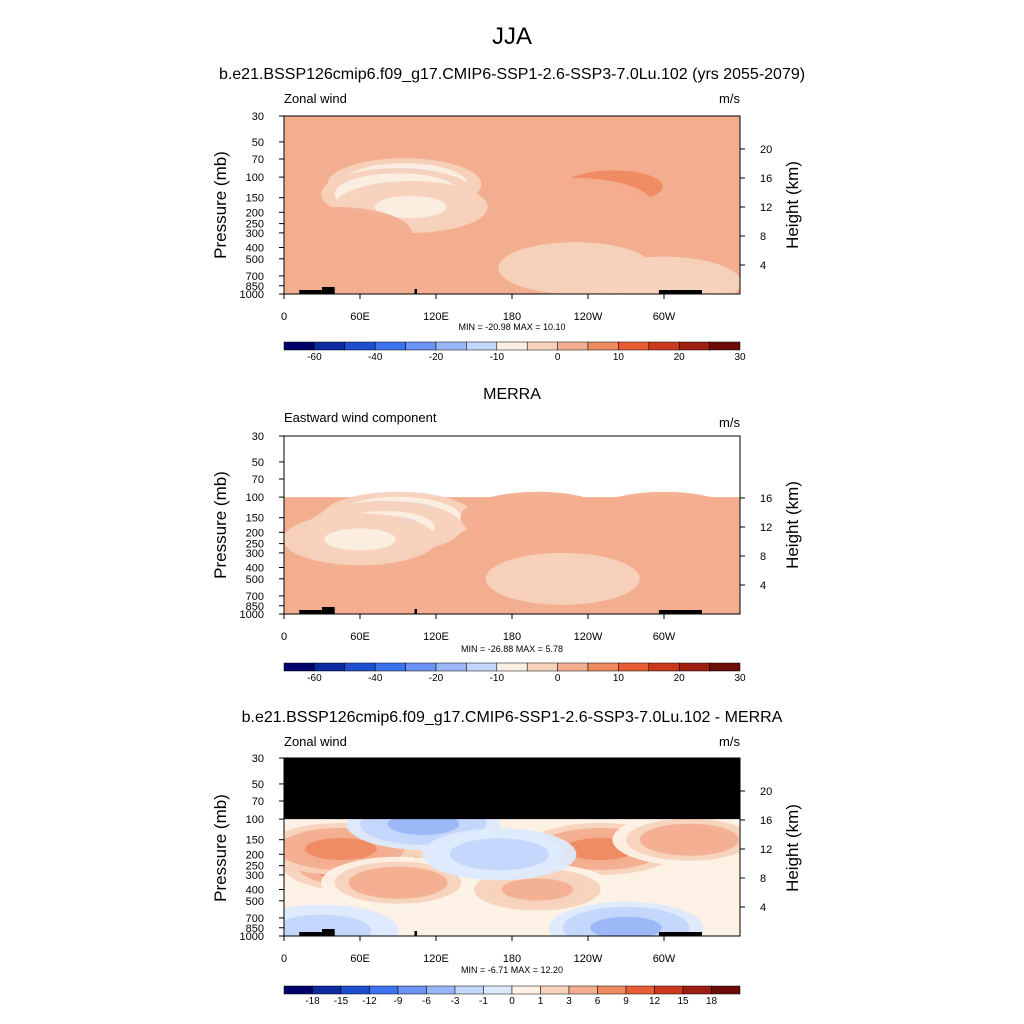 The height and width of the screenshot is (1024, 1024). What do you see at coordinates (729, 422) in the screenshot?
I see `units-string: m/s` at bounding box center [729, 422].